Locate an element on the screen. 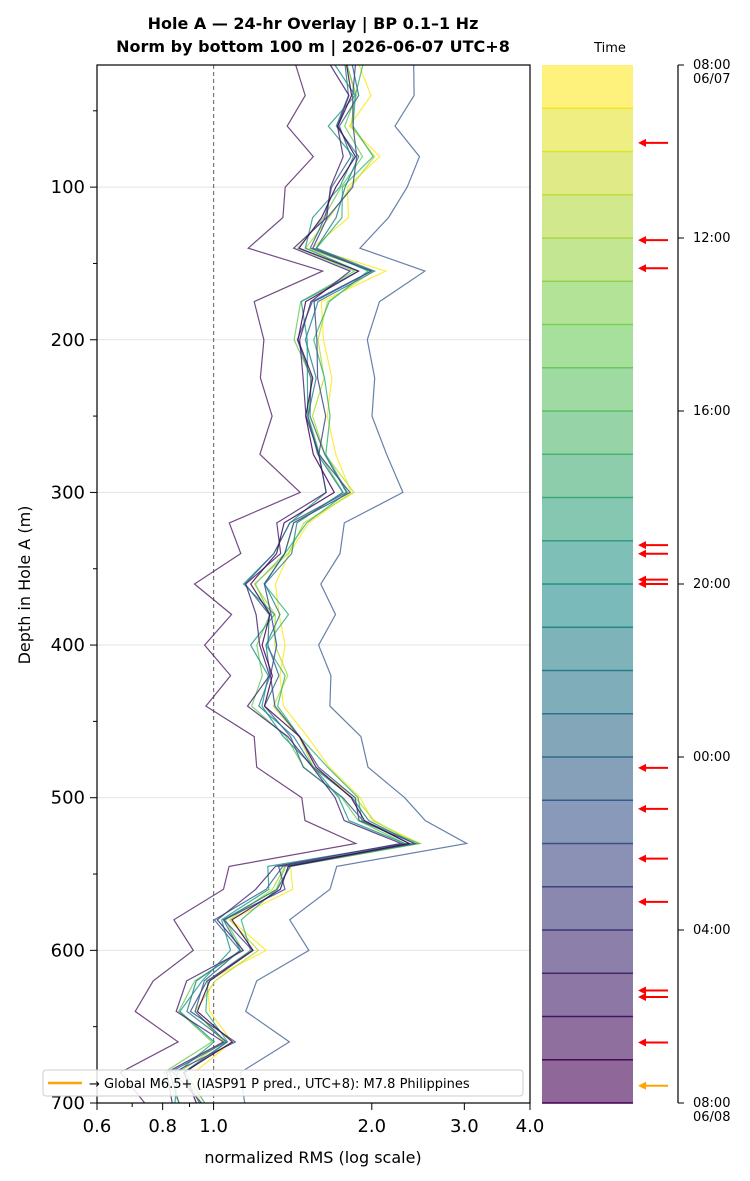 This screenshot has width=750, height=1181. y-tick-label-500: 500 is located at coordinates (68, 798).